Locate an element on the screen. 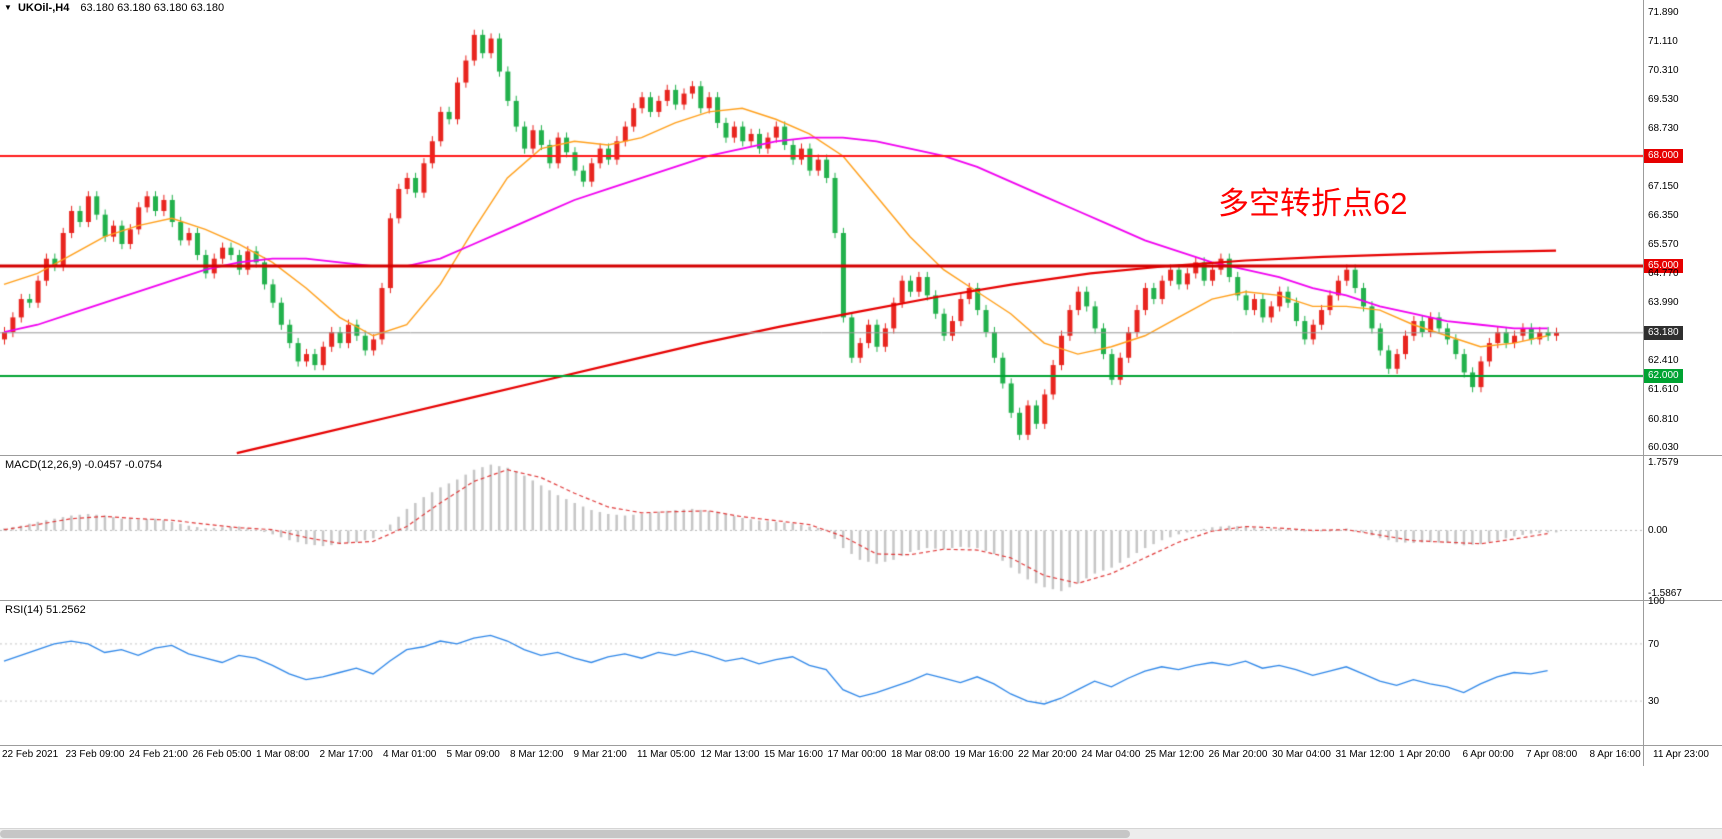 The image size is (1722, 839). price-axis-label: 71.890 is located at coordinates (1663, 12).